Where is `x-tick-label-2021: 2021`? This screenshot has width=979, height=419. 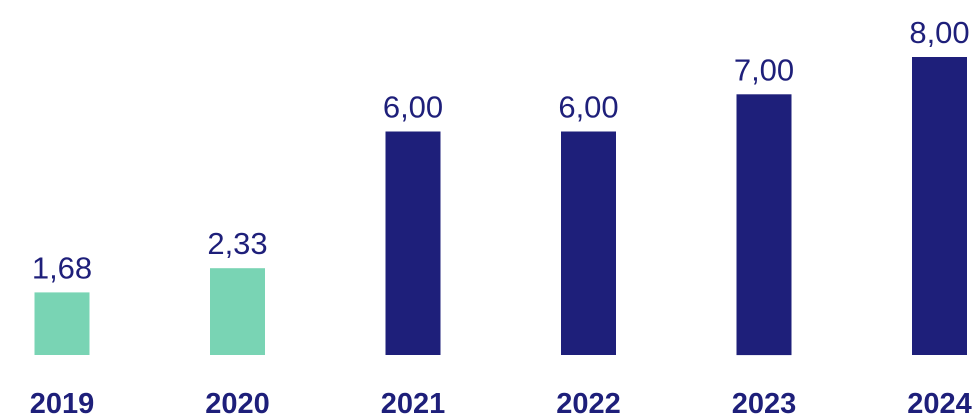
x-tick-label-2021: 2021 is located at coordinates (413, 403).